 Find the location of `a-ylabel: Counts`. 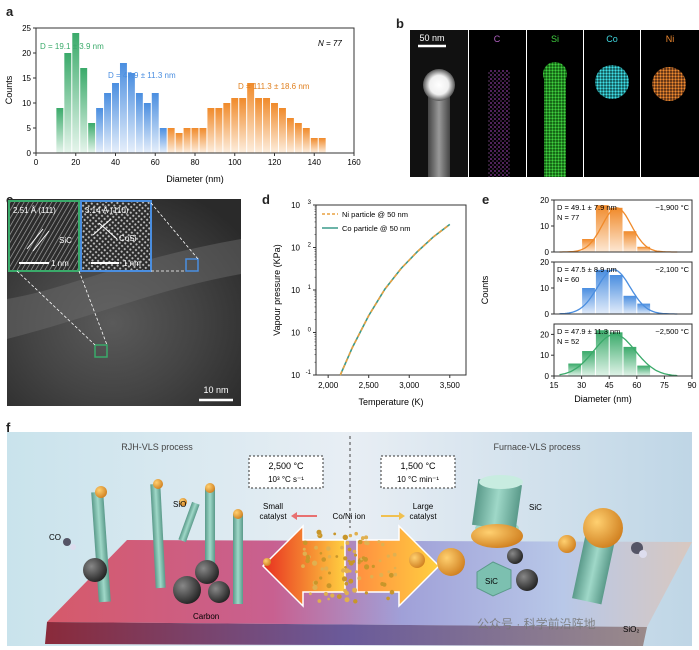

a-ylabel: Counts is located at coordinates (9, 89).